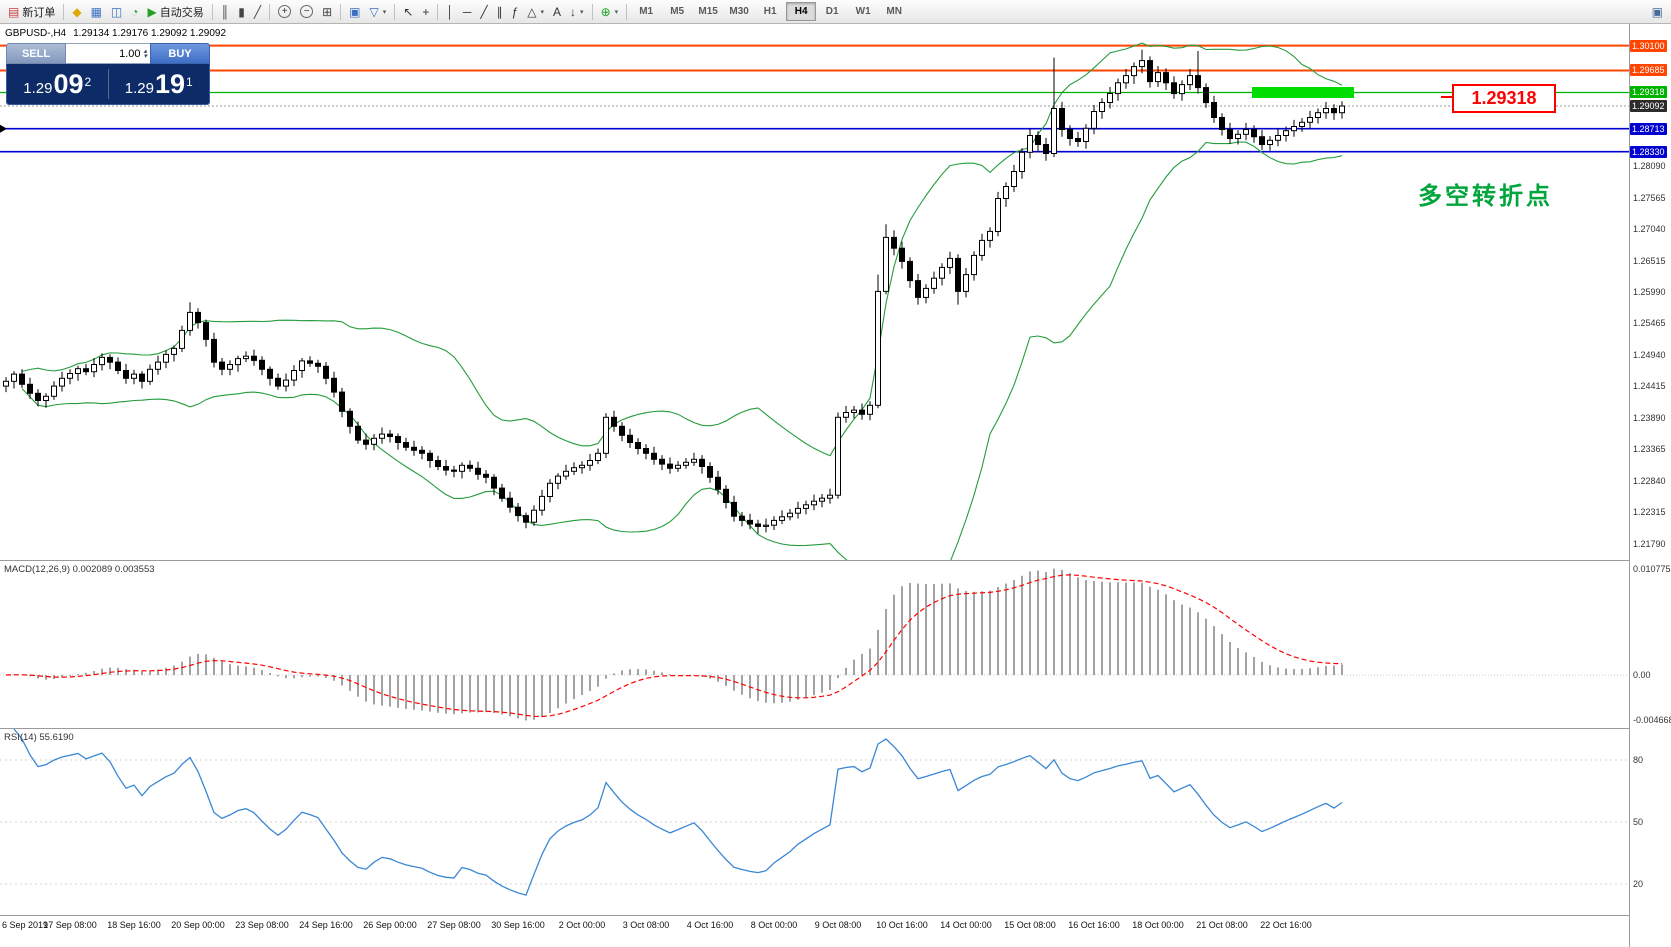  I want to click on horizontal-levels-group, so click(814, 98).